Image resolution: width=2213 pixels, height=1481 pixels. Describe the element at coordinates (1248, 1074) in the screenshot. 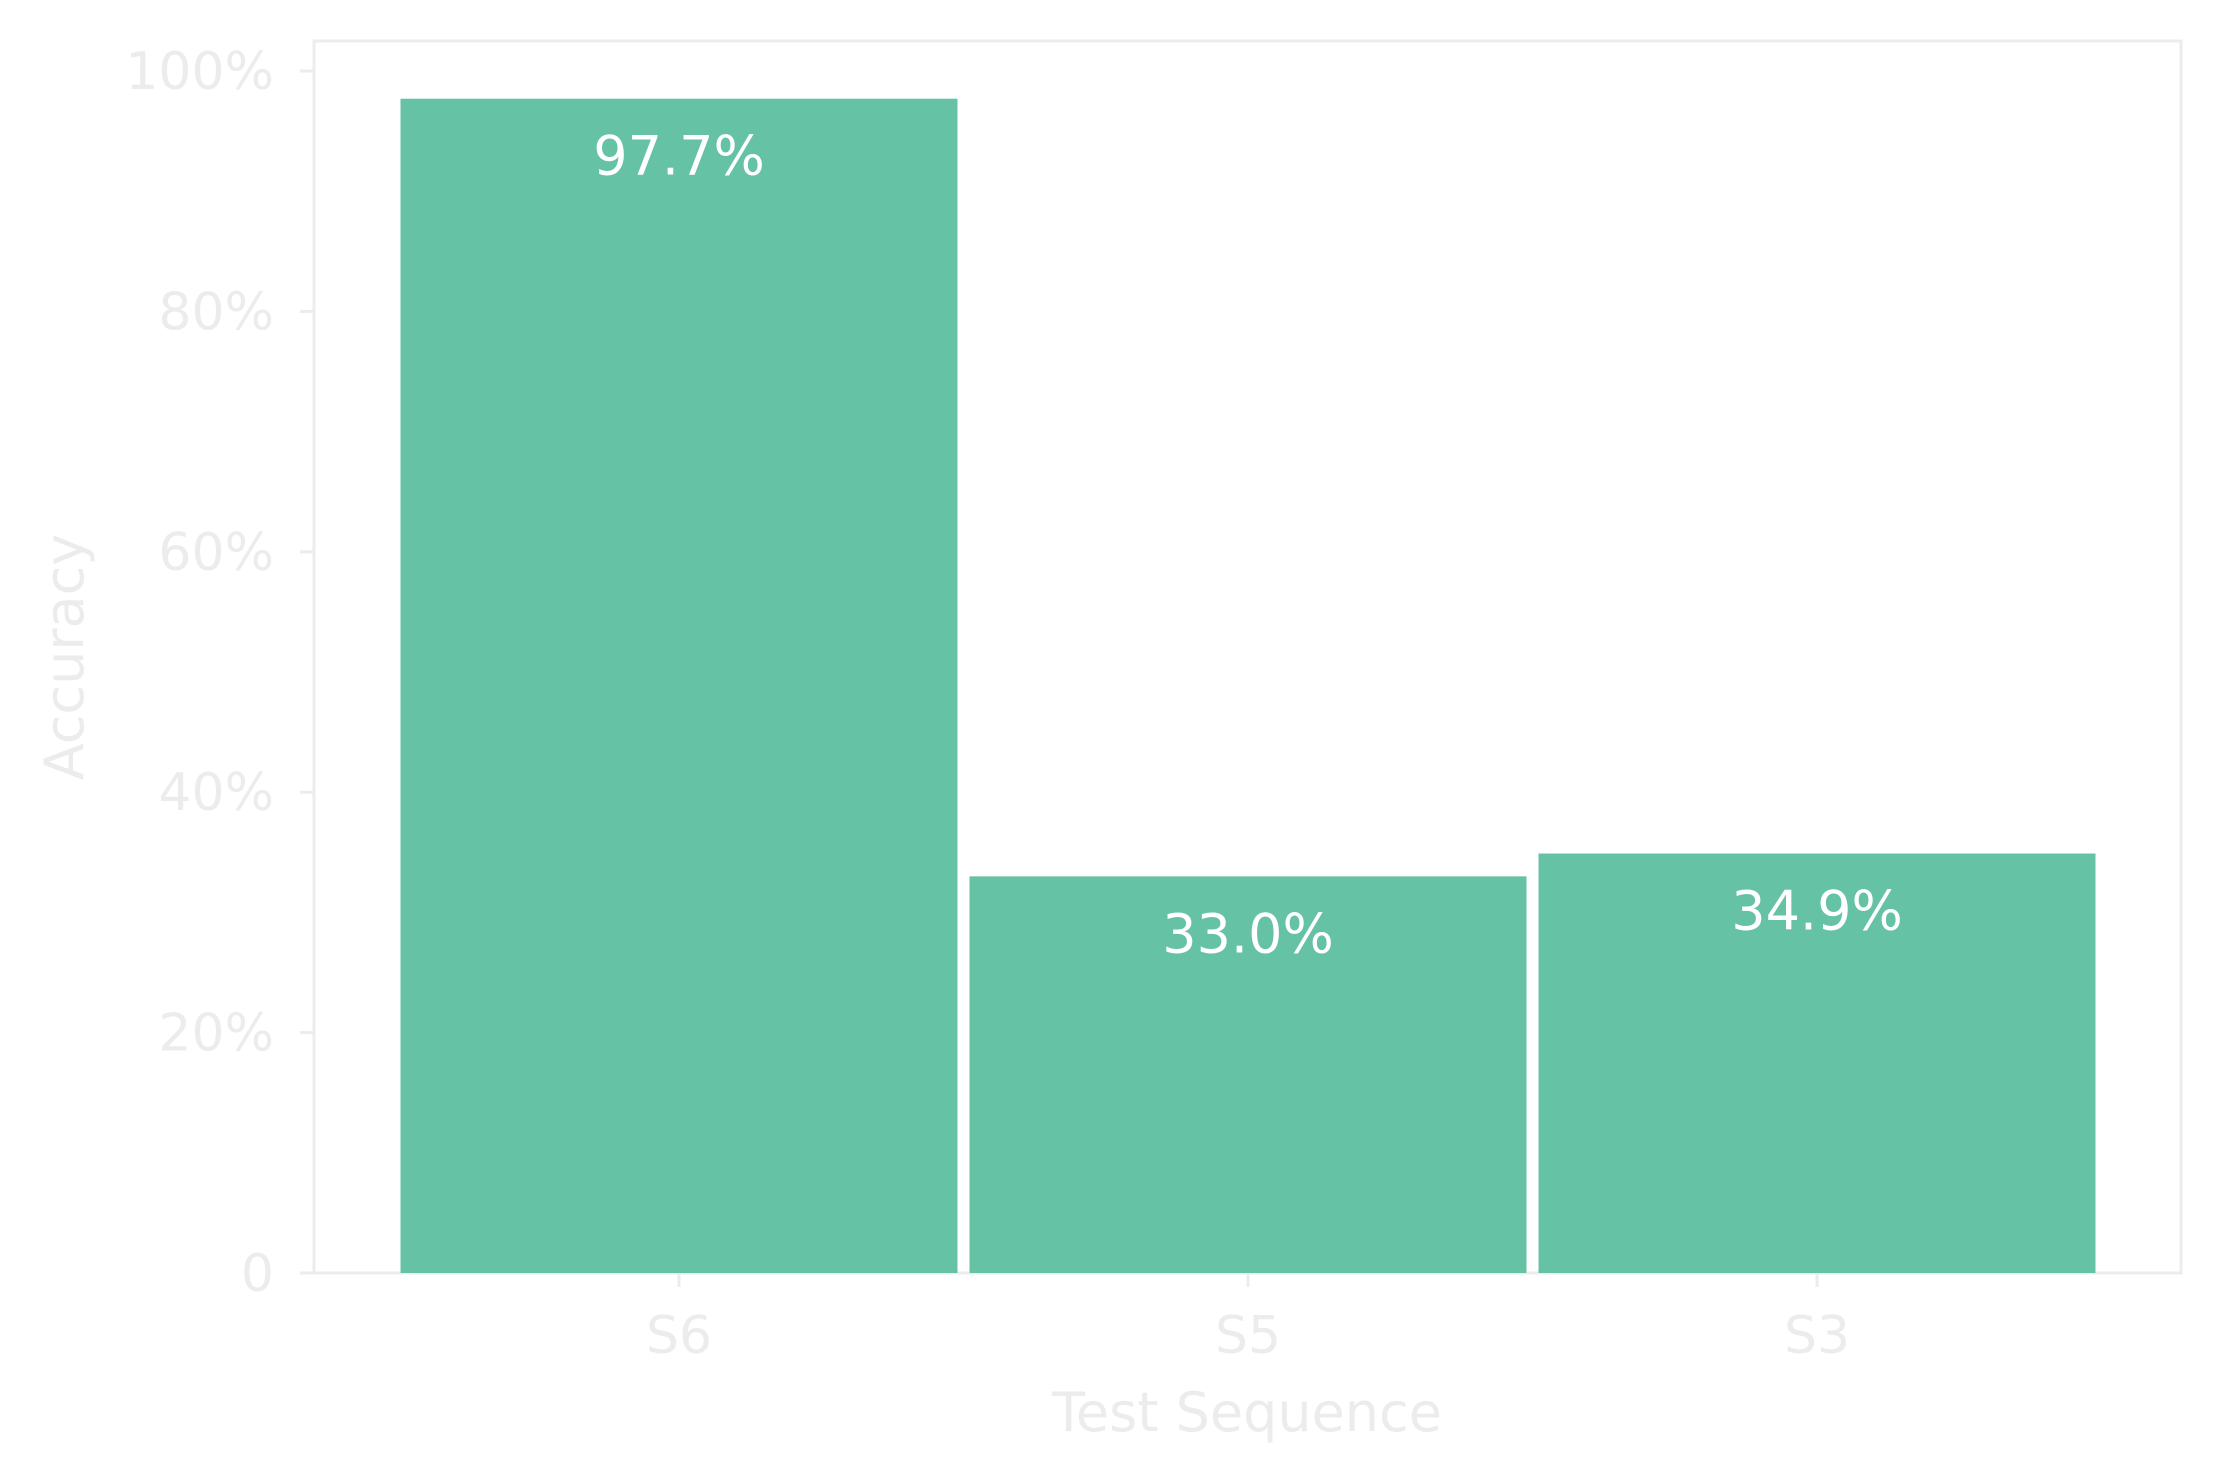

I see `bar-s5` at that location.